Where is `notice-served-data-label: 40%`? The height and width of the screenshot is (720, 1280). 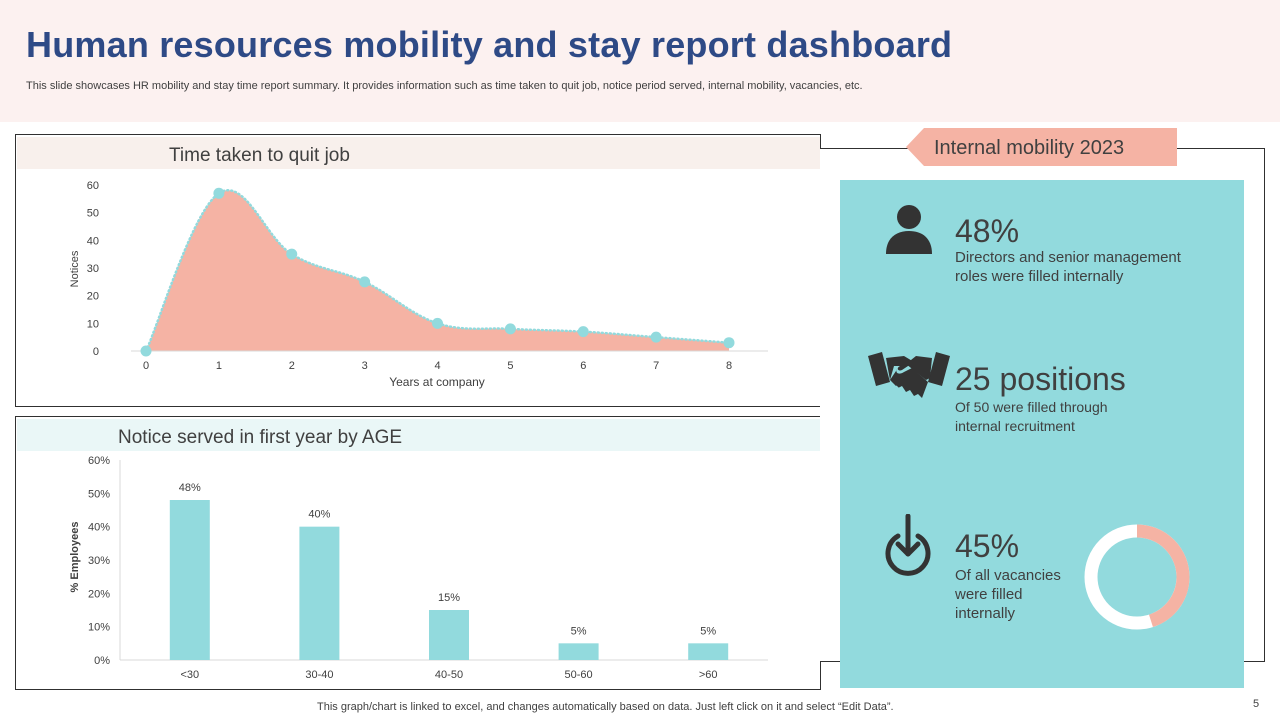
notice-served-data-label: 40% is located at coordinates (319, 515).